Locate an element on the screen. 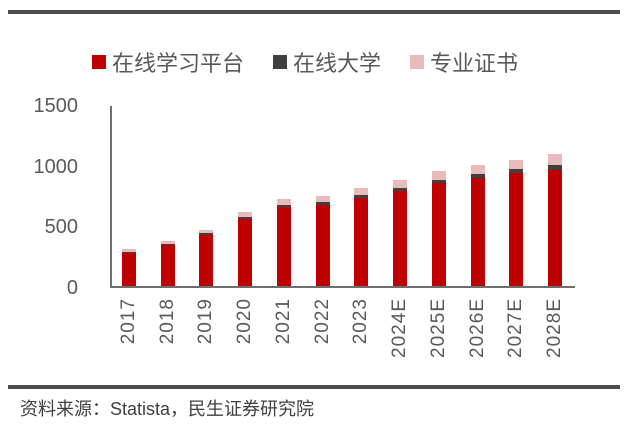 The height and width of the screenshot is (437, 627). bar-column-2021 is located at coordinates (283, 242).